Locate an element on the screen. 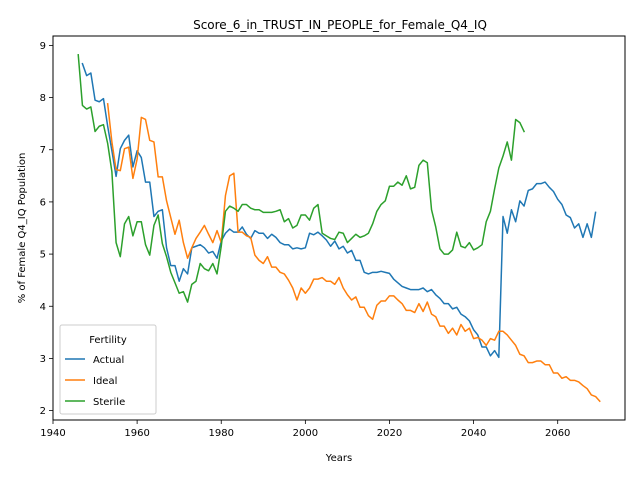  legend: Fertility Actual Ideal Sterile is located at coordinates (108, 369).